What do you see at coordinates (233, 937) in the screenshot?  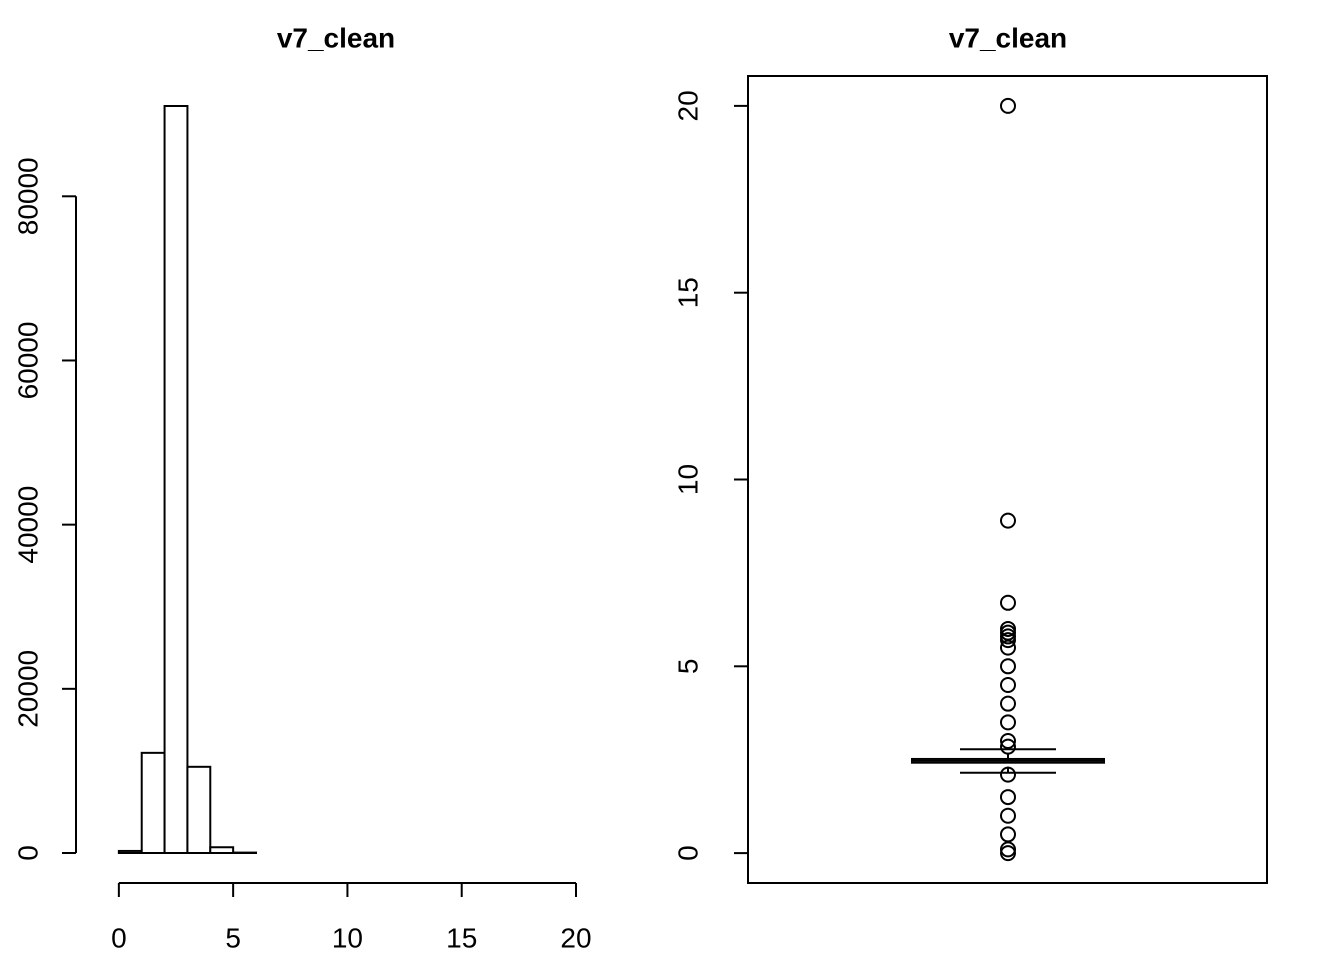 I see `x-tick-label: 5` at bounding box center [233, 937].